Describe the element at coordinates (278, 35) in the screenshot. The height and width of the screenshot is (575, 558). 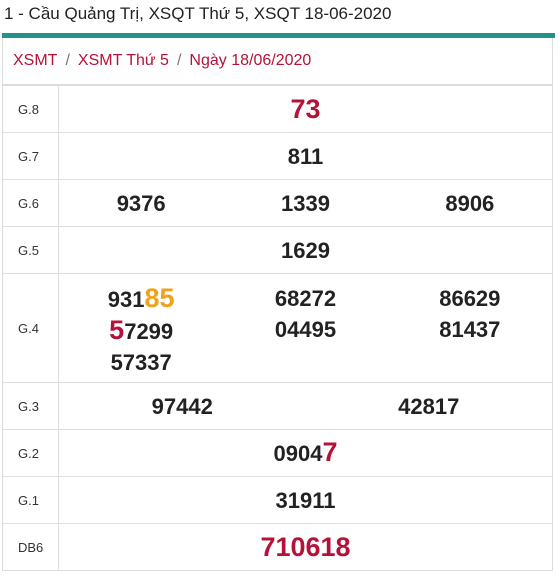
I see `title-divider` at that location.